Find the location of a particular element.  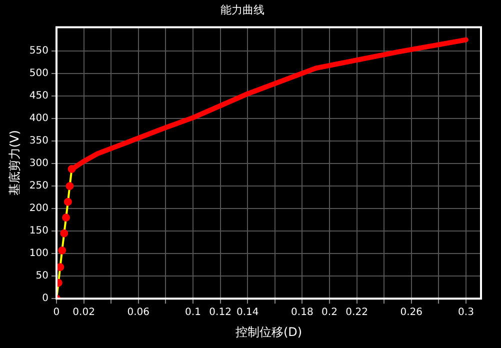

x-tick-label: 0.3 is located at coordinates (466, 312).